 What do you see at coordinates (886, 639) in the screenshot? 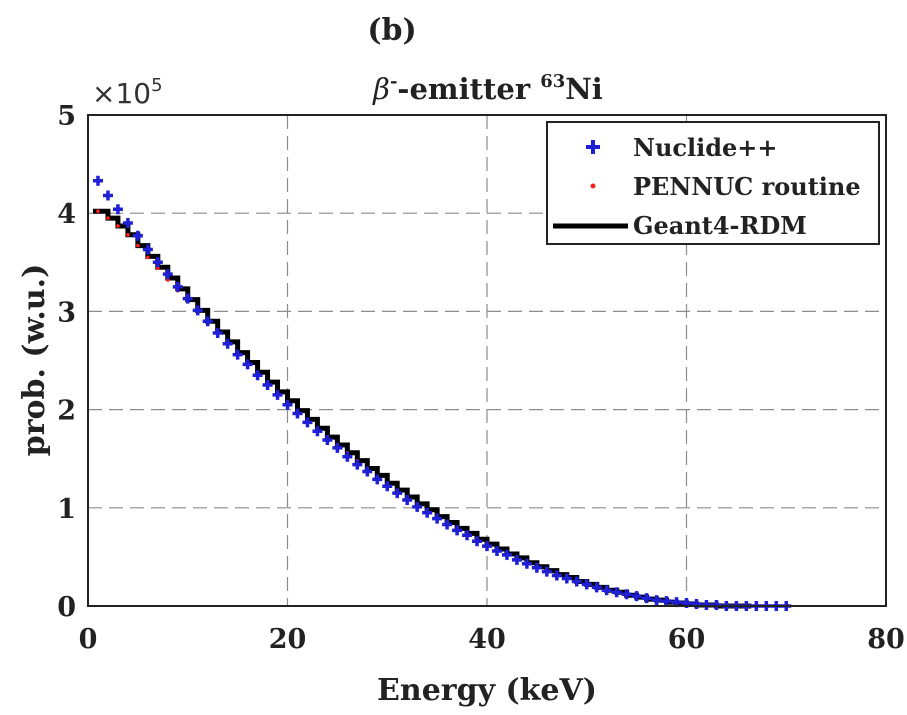
I see `x-tick-label: 80` at bounding box center [886, 639].